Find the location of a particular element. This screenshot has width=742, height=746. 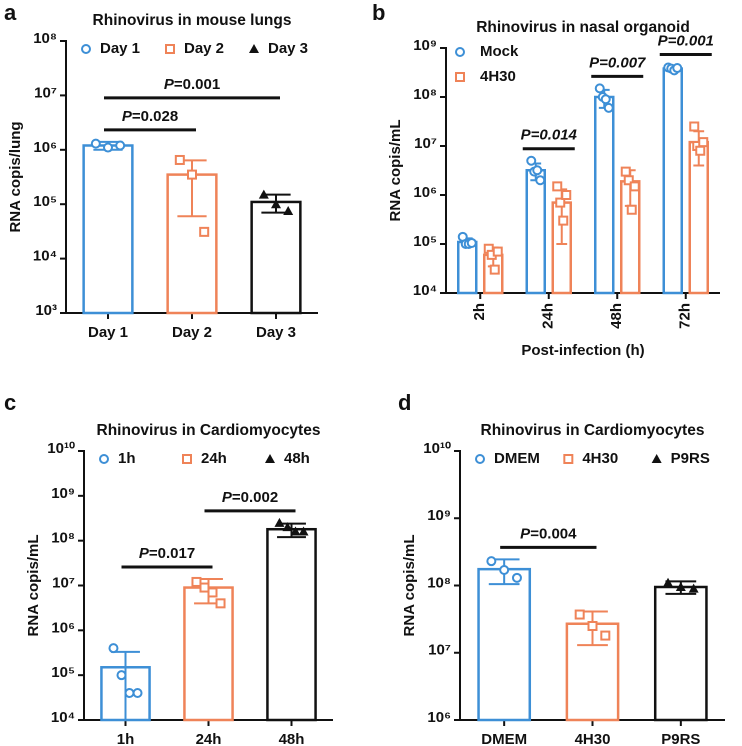

legend-label: Day 2 is located at coordinates (204, 48).